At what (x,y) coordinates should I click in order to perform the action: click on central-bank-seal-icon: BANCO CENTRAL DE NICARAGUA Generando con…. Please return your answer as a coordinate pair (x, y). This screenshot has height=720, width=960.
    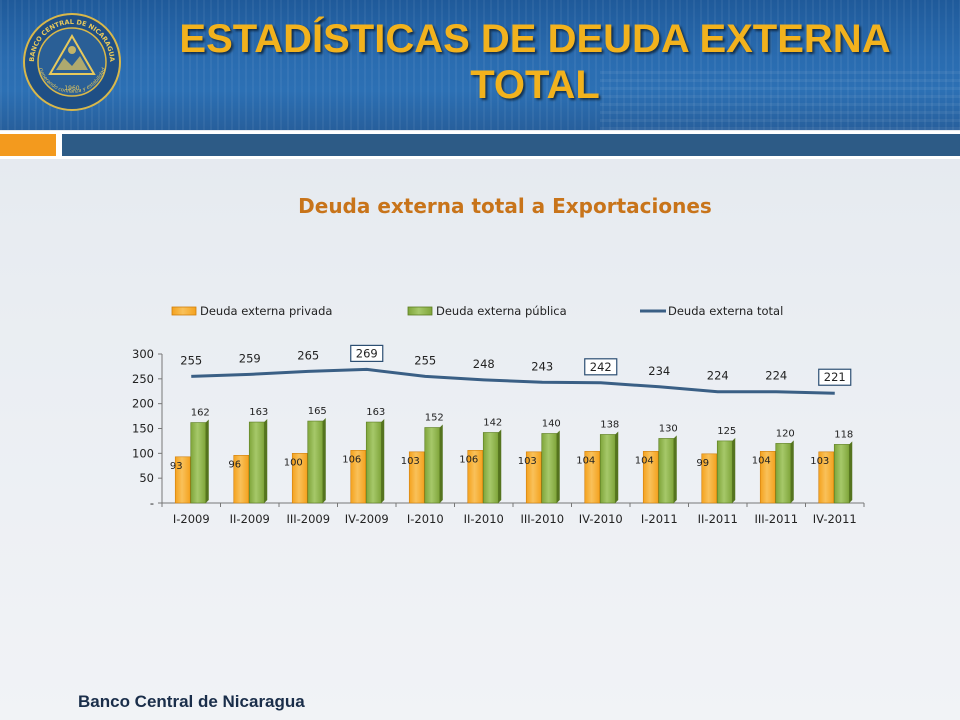
    Looking at the image, I should click on (72, 62).